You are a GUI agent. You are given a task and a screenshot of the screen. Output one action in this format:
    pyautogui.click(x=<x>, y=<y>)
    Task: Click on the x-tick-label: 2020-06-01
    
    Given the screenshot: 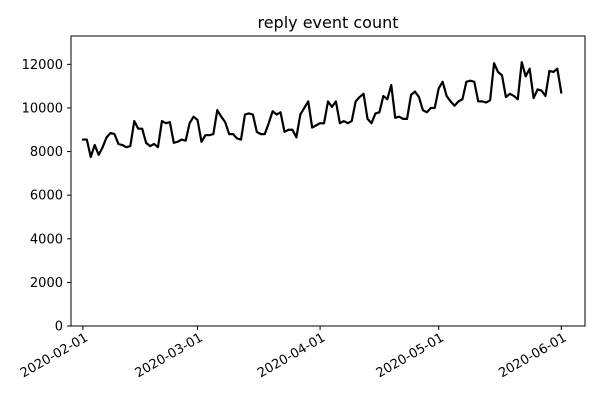 What is the action you would take?
    pyautogui.click(x=532, y=355)
    